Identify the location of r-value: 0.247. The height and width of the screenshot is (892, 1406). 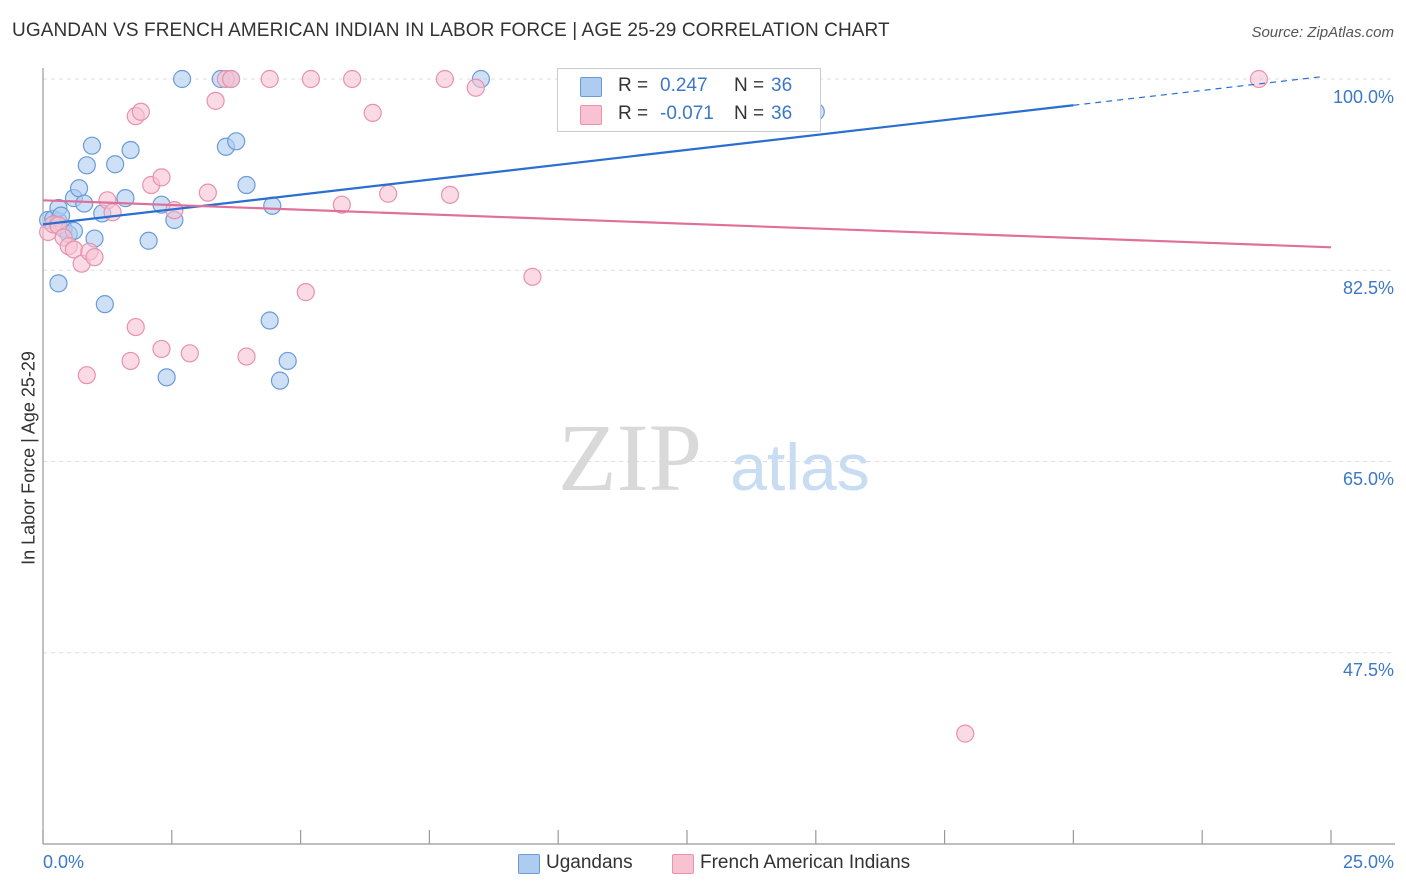
(684, 85).